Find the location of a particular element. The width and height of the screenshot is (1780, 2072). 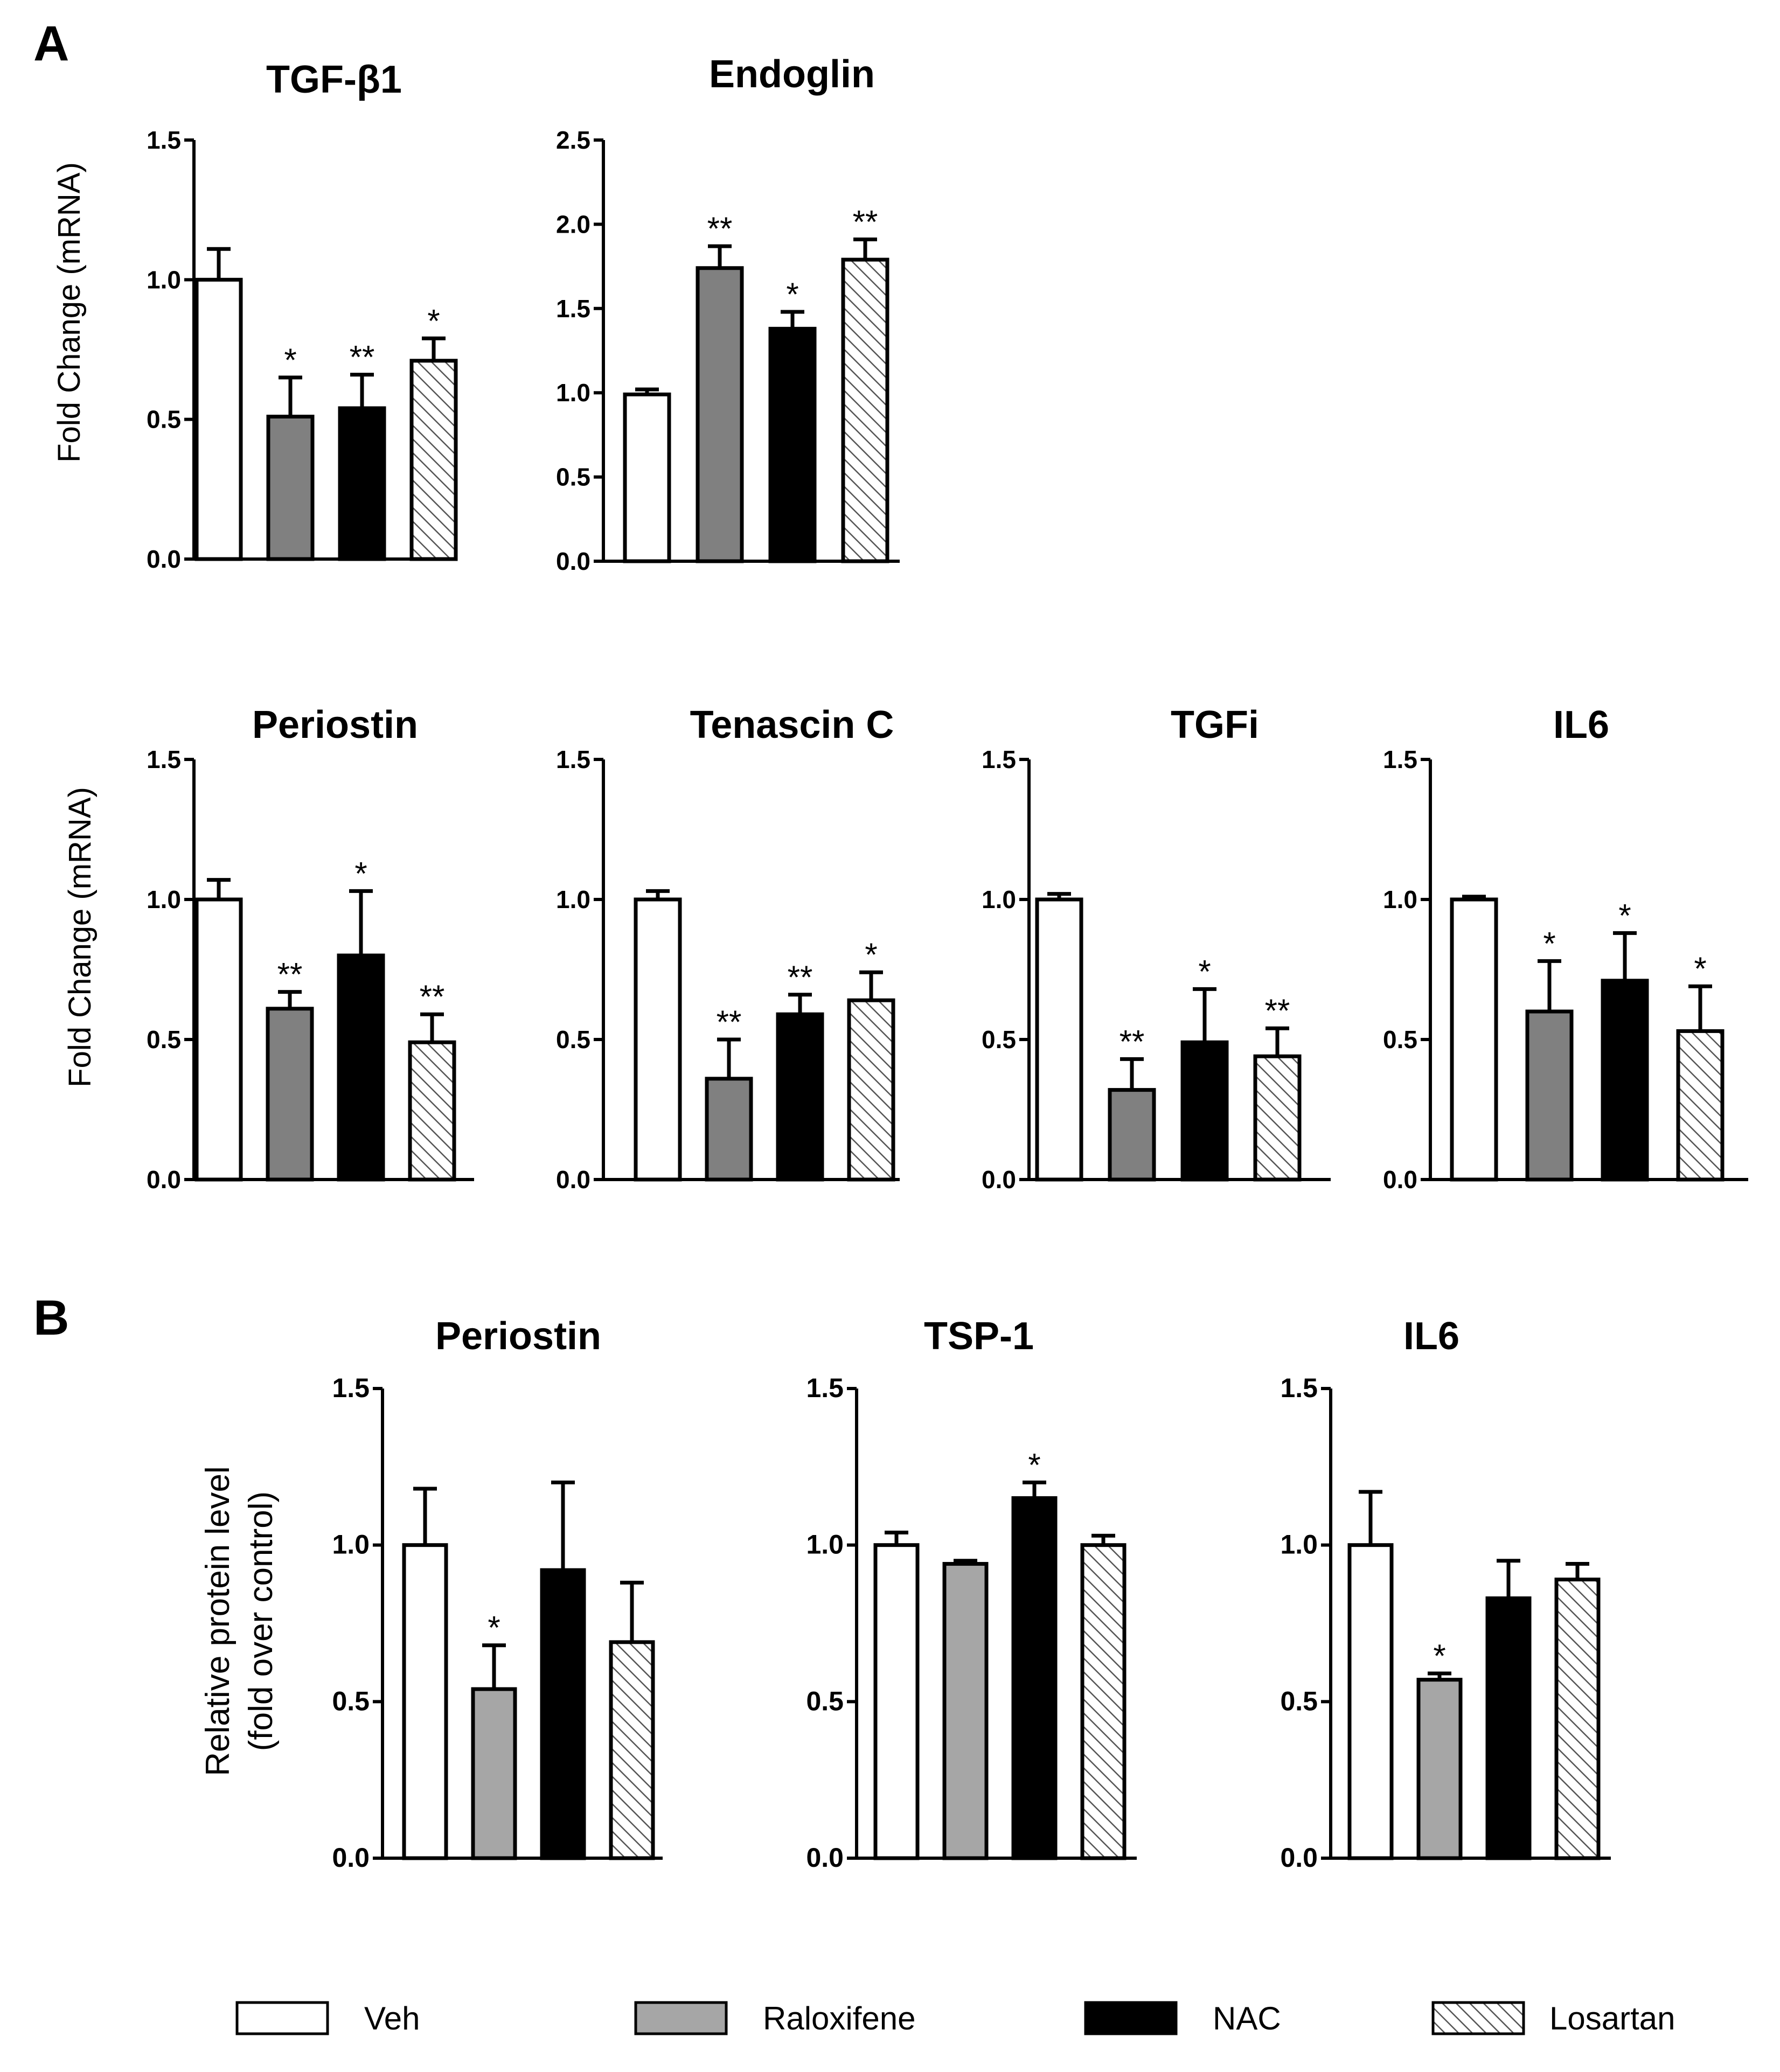

chart-title: Endoglin is located at coordinates (792, 74).